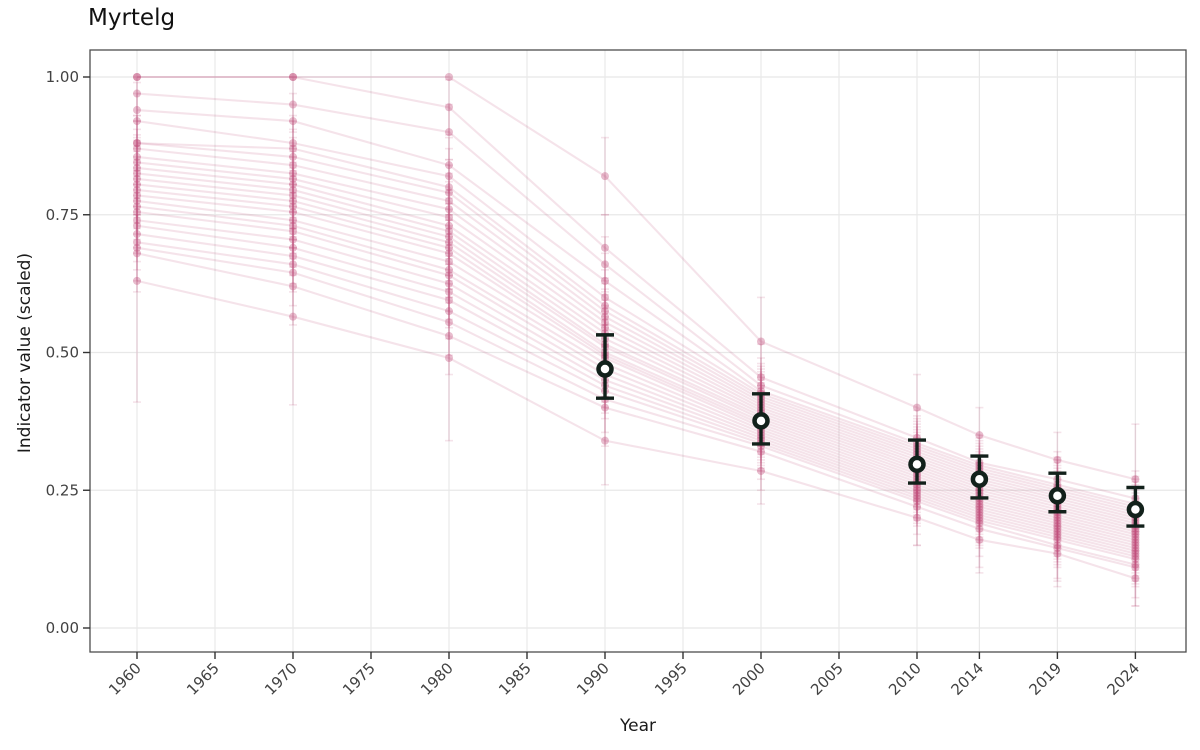 The height and width of the screenshot is (750, 1200). I want to click on x-tick-label: 1970, so click(281, 679).